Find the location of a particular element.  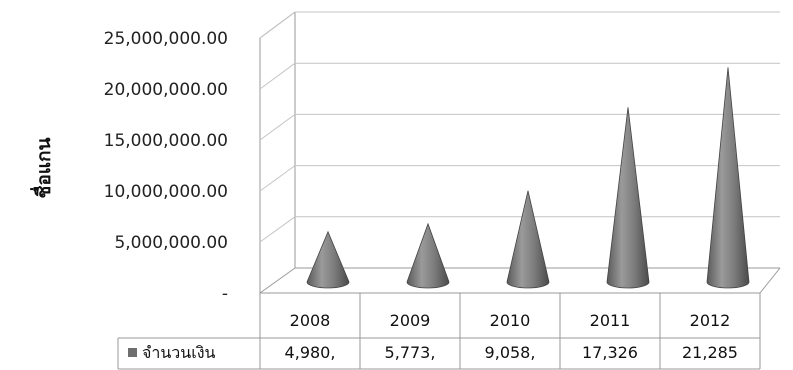

y-tick-label: 20,000,000.00 is located at coordinates (166, 90).